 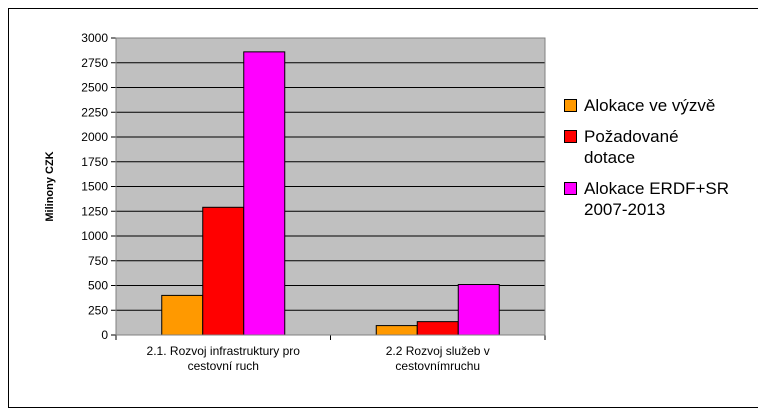 What do you see at coordinates (610, 157) in the screenshot?
I see `legend-label-1b: dotace` at bounding box center [610, 157].